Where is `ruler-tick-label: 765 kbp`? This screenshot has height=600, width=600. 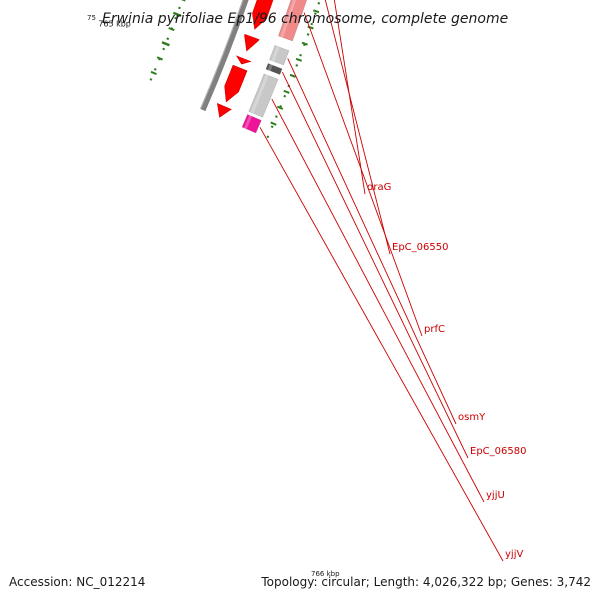
ruler-tick-label: 765 kbp is located at coordinates (114, 23).